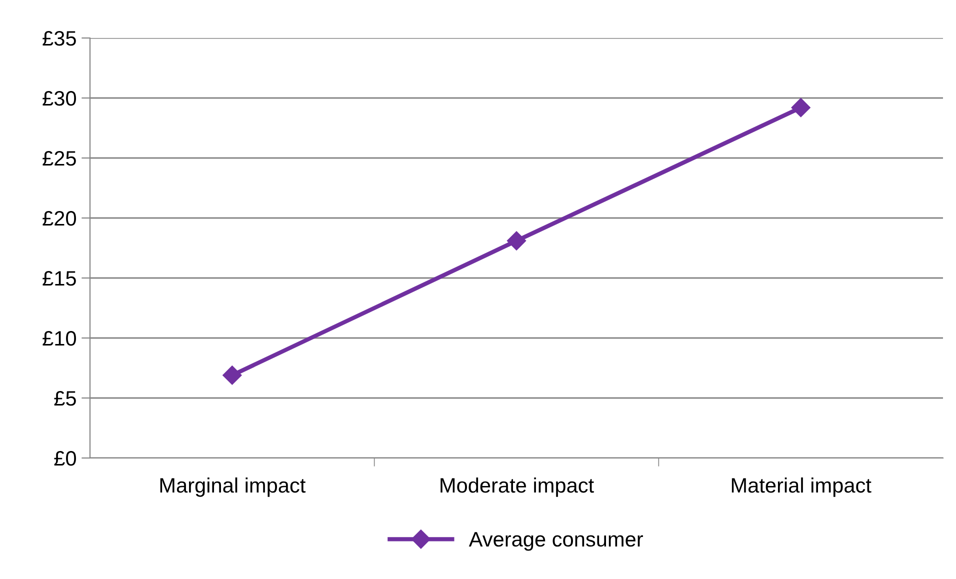  I want to click on y-tick-label: £20, so click(59, 218).